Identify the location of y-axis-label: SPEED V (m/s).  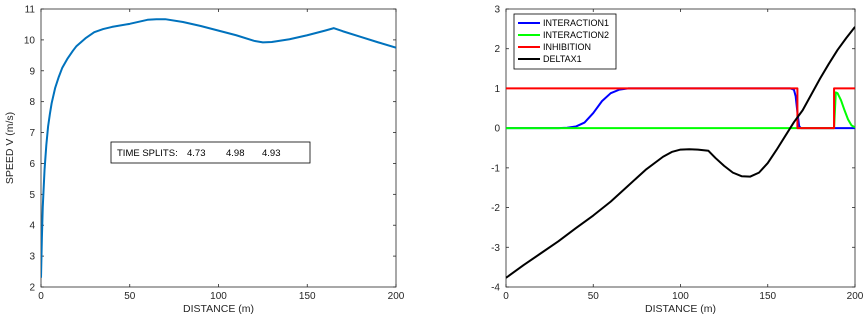
(10, 148).